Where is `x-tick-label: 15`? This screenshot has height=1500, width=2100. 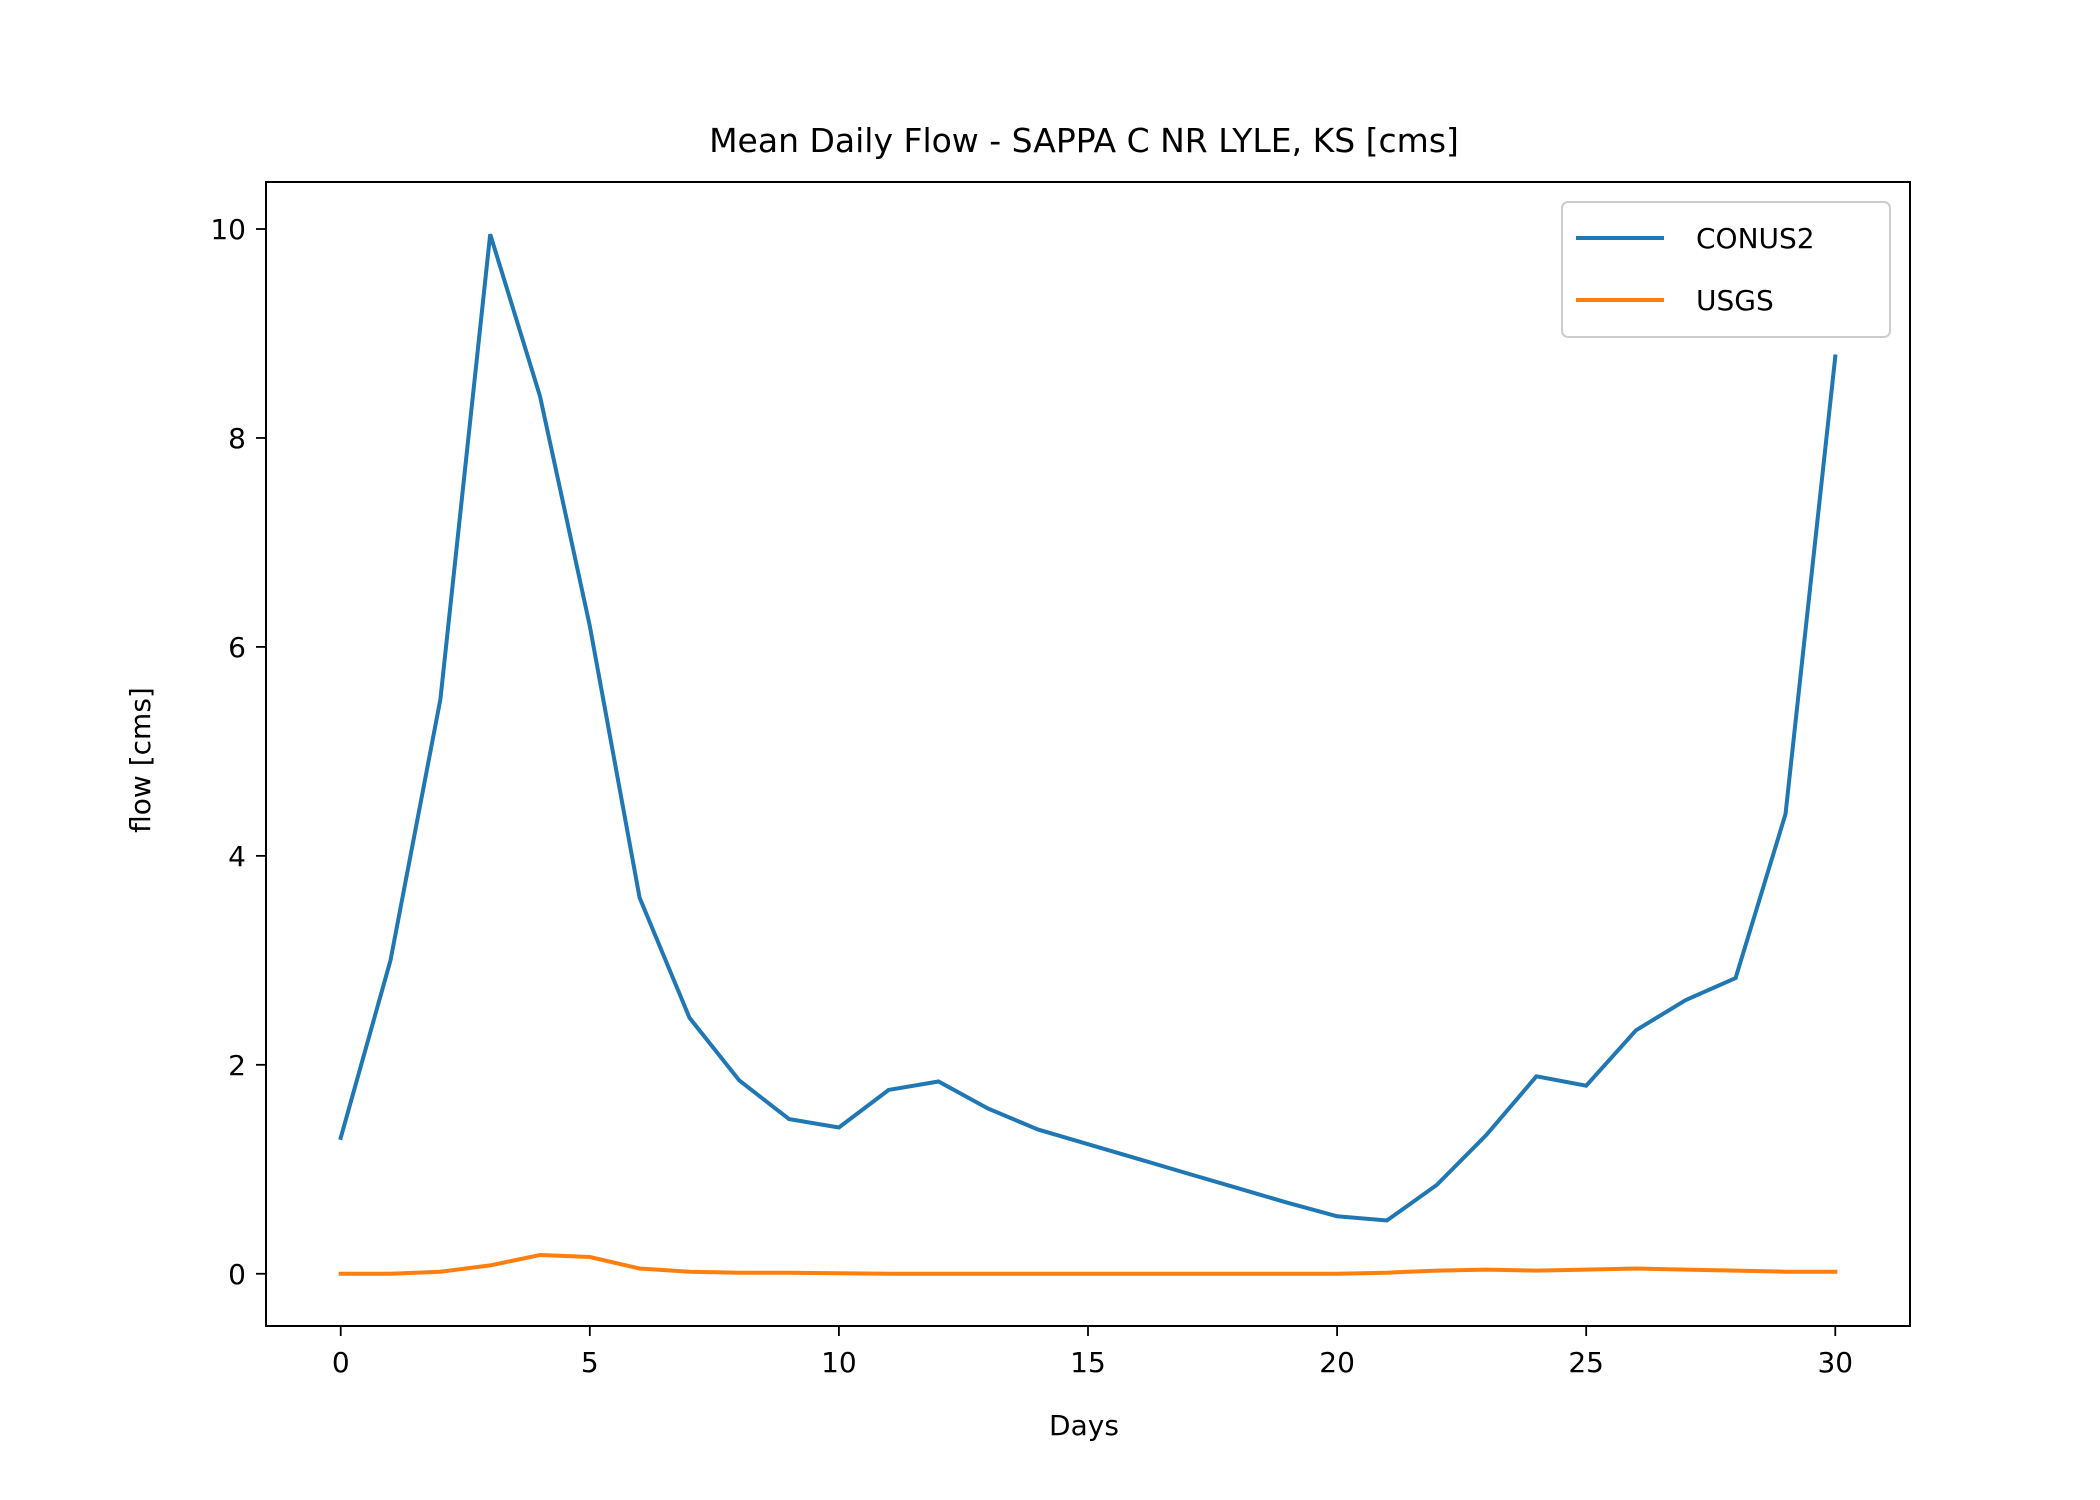 x-tick-label: 15 is located at coordinates (1088, 1362).